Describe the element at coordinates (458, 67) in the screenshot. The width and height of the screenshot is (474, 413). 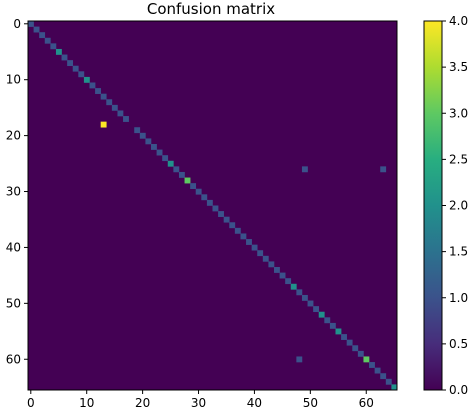
I see `colorbar-tick-label: 3.5` at that location.